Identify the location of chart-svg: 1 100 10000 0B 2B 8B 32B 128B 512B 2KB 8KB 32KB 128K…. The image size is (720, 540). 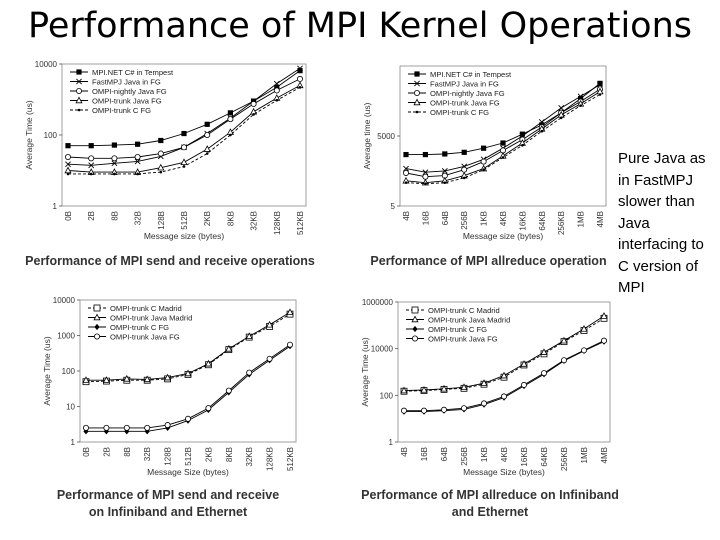
(165, 150).